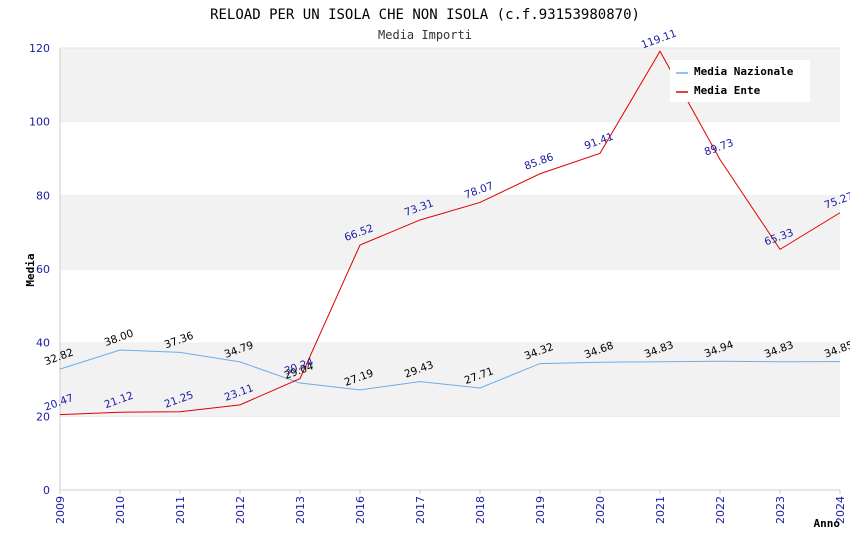 This screenshot has width=850, height=550. Describe the element at coordinates (360, 510) in the screenshot. I see `x-tick-label: 2016` at that location.